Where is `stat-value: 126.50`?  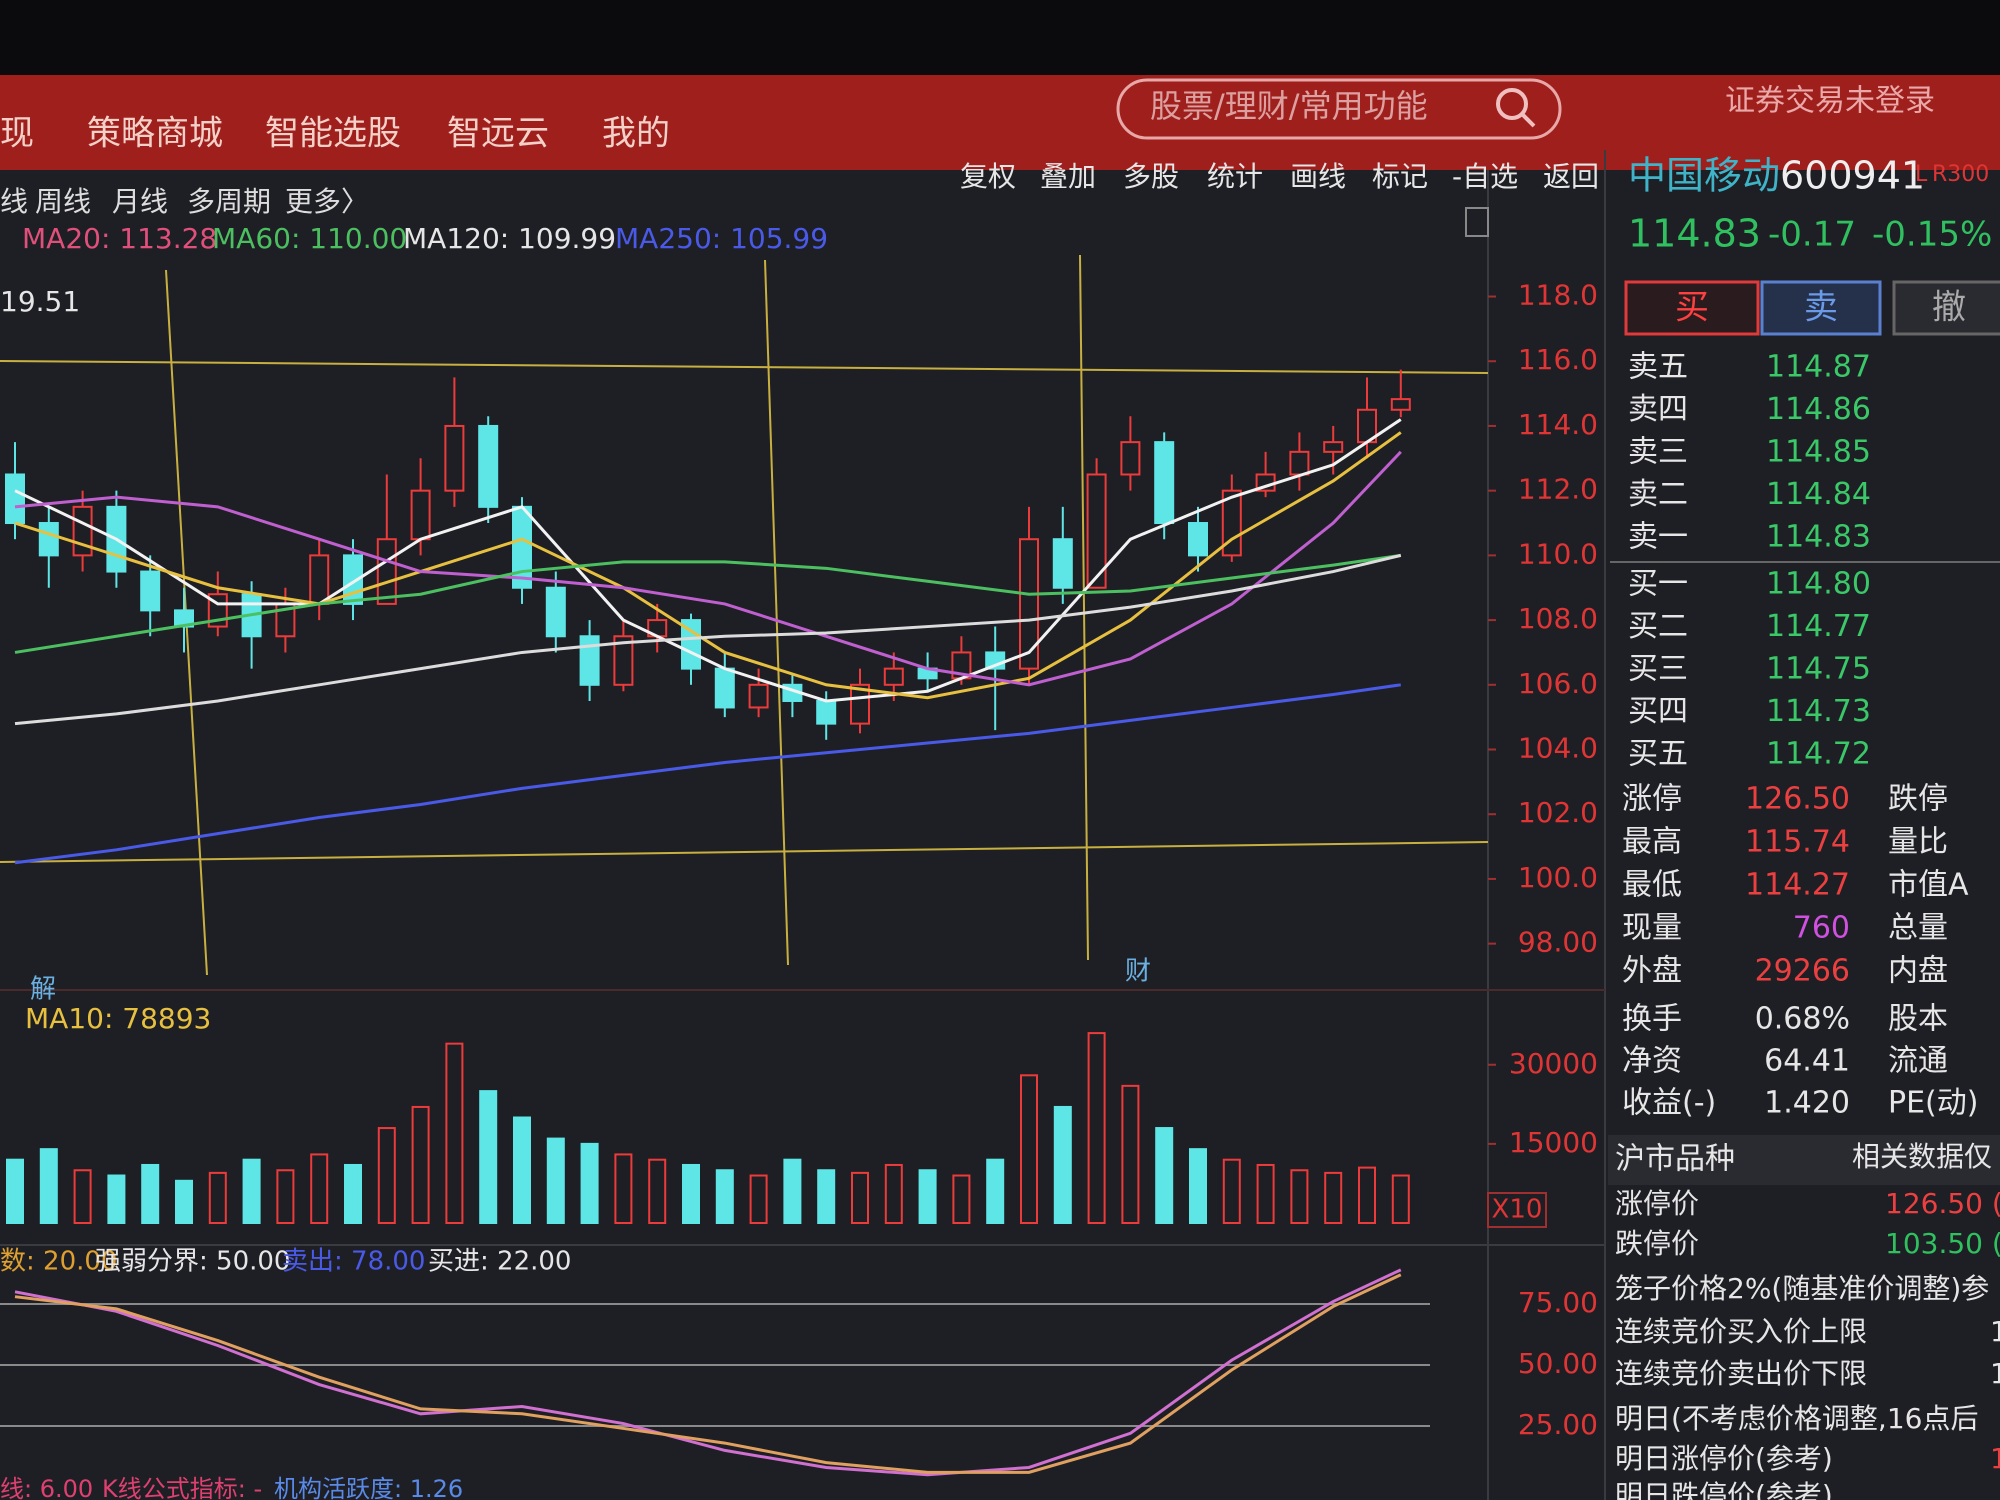
stat-value: 126.50 is located at coordinates (1797, 799).